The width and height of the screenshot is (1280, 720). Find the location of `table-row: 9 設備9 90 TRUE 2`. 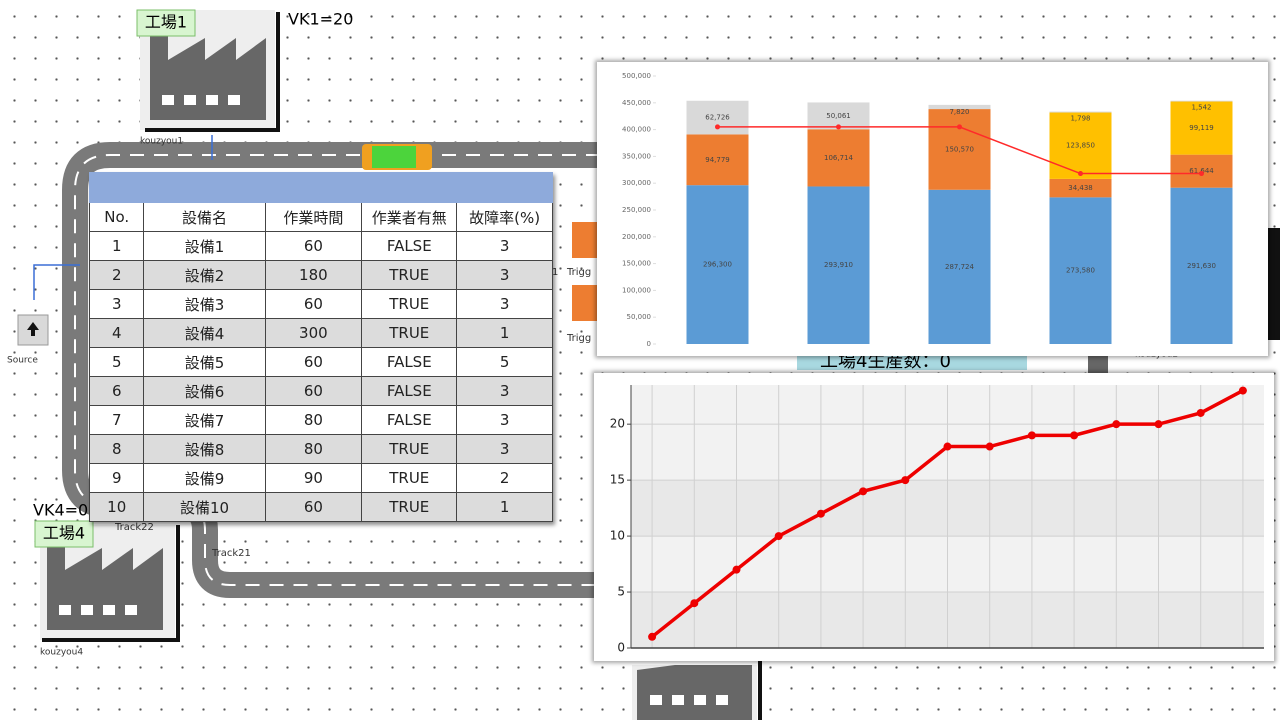

table-row: 9 設備9 90 TRUE 2 is located at coordinates (320, 478).